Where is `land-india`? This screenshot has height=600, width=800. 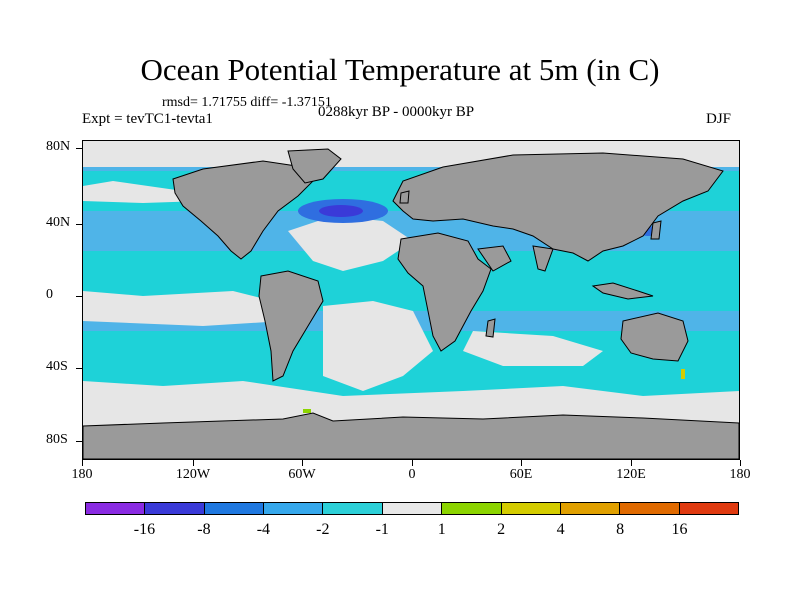 land-india is located at coordinates (543, 258).